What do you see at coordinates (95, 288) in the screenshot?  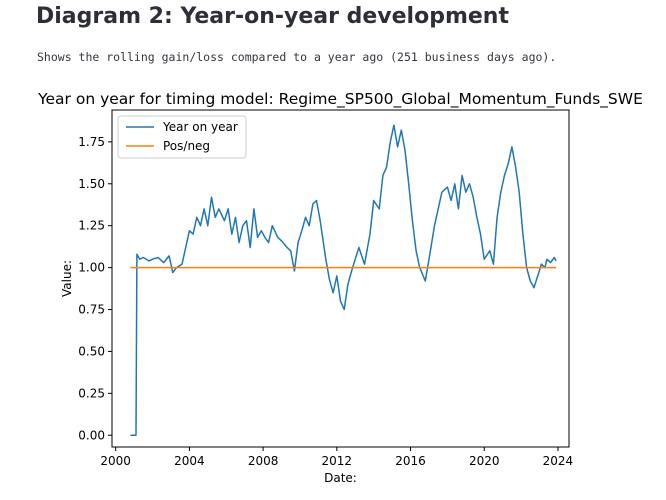 I see `y-axis: 0.00 0.25 0.50 0.75 1.00 1.25 1.50 1.75` at bounding box center [95, 288].